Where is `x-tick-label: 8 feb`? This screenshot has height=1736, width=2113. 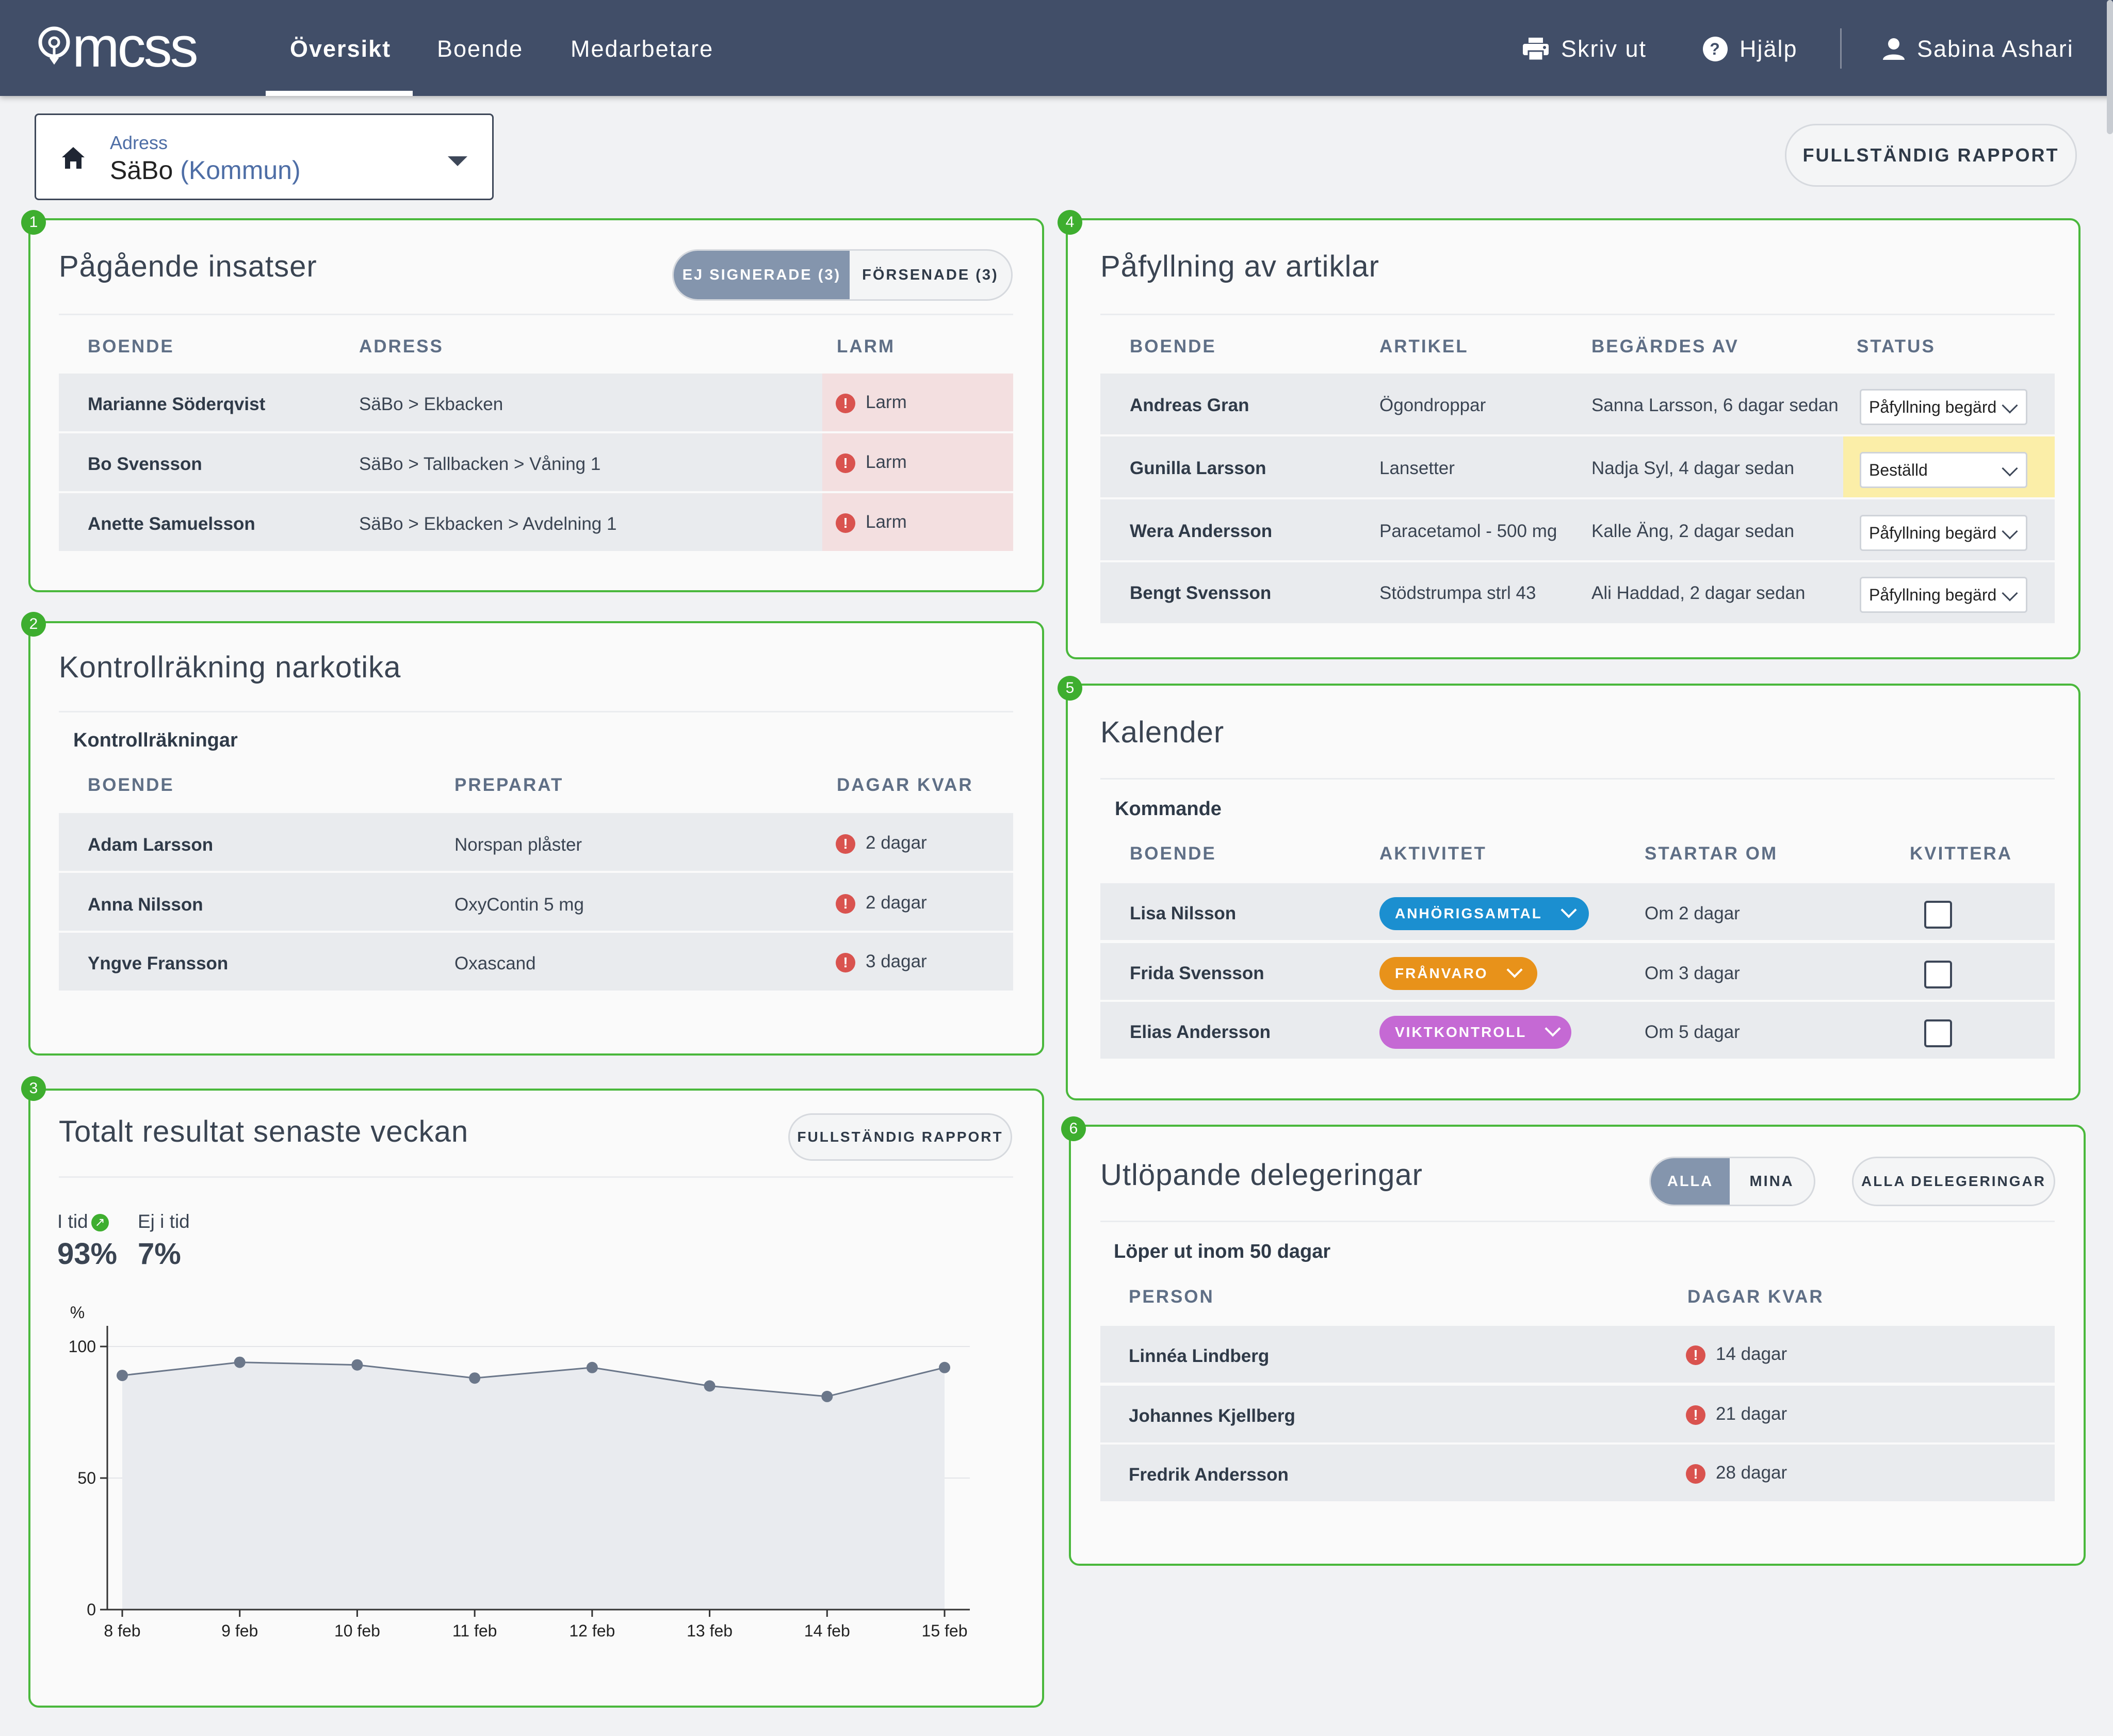
x-tick-label: 8 feb is located at coordinates (122, 1630).